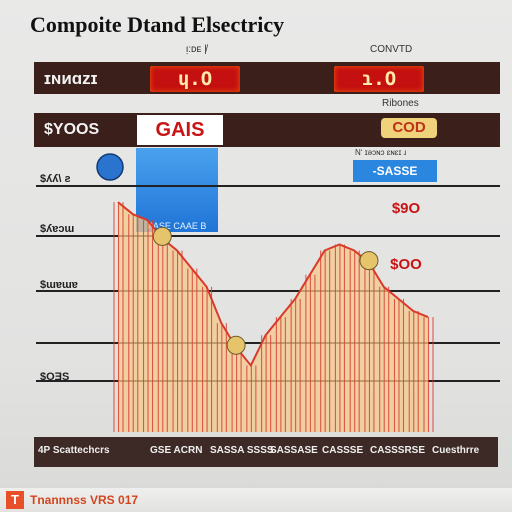 The height and width of the screenshot is (512, 512). Describe the element at coordinates (256, 500) in the screenshot. I see `bottom-bar: T Tnannnss VRS 017` at that location.